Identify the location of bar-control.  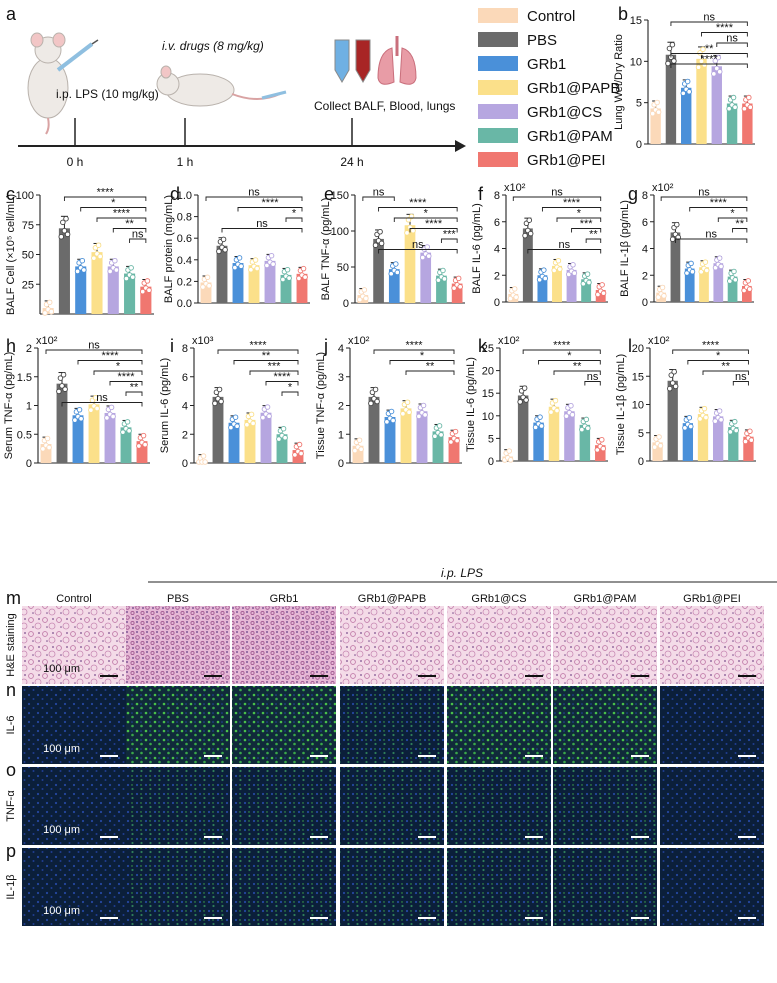
(655, 126).